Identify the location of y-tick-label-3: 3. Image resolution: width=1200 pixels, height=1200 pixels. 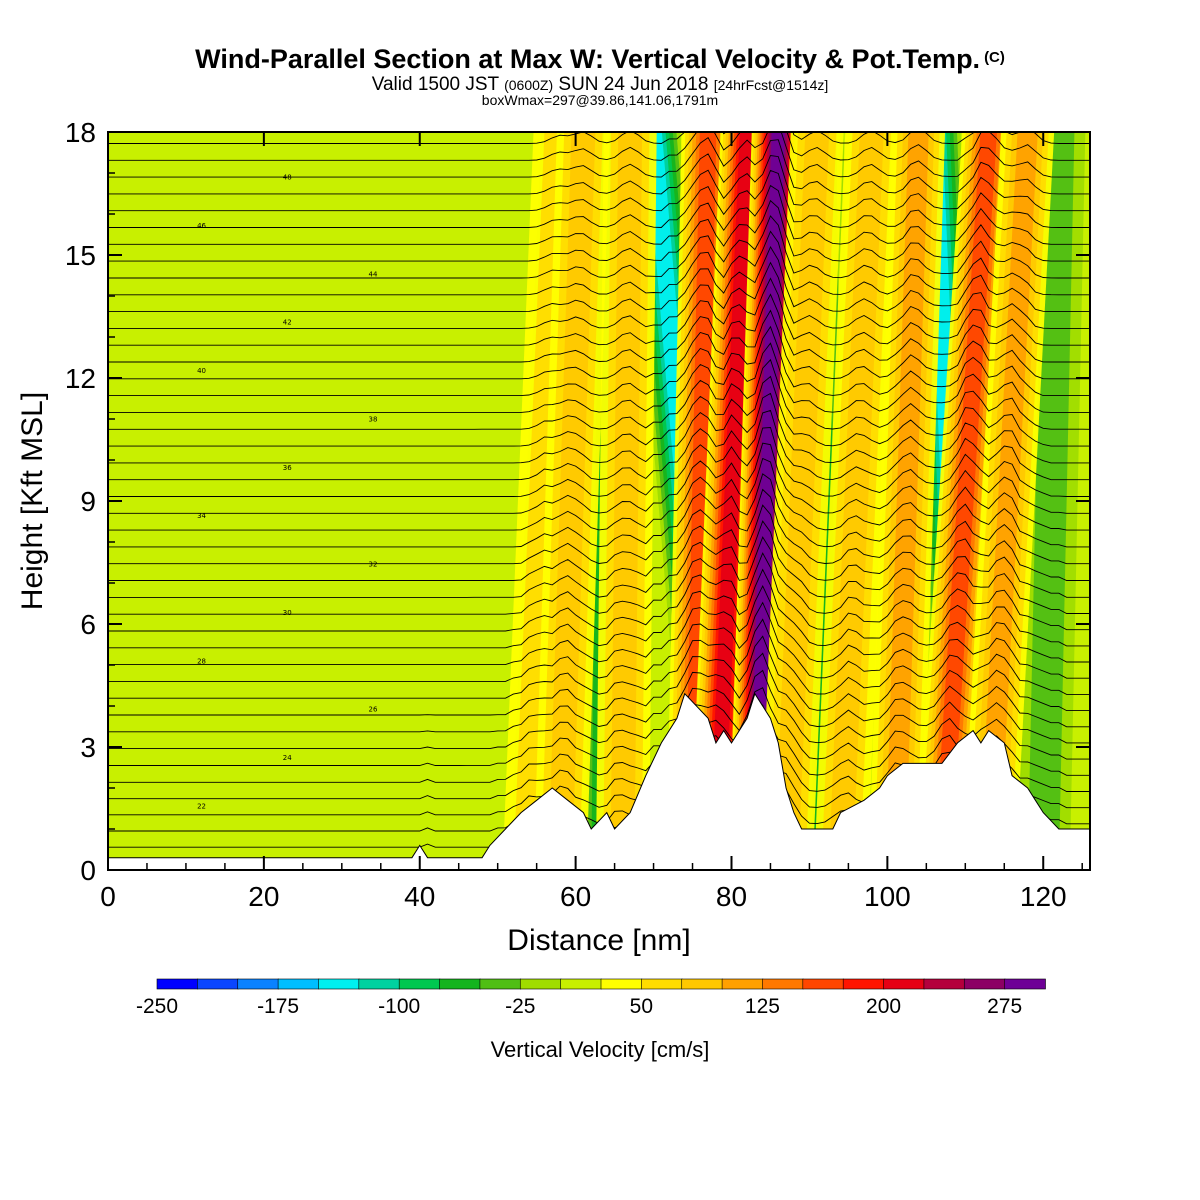
(88, 747).